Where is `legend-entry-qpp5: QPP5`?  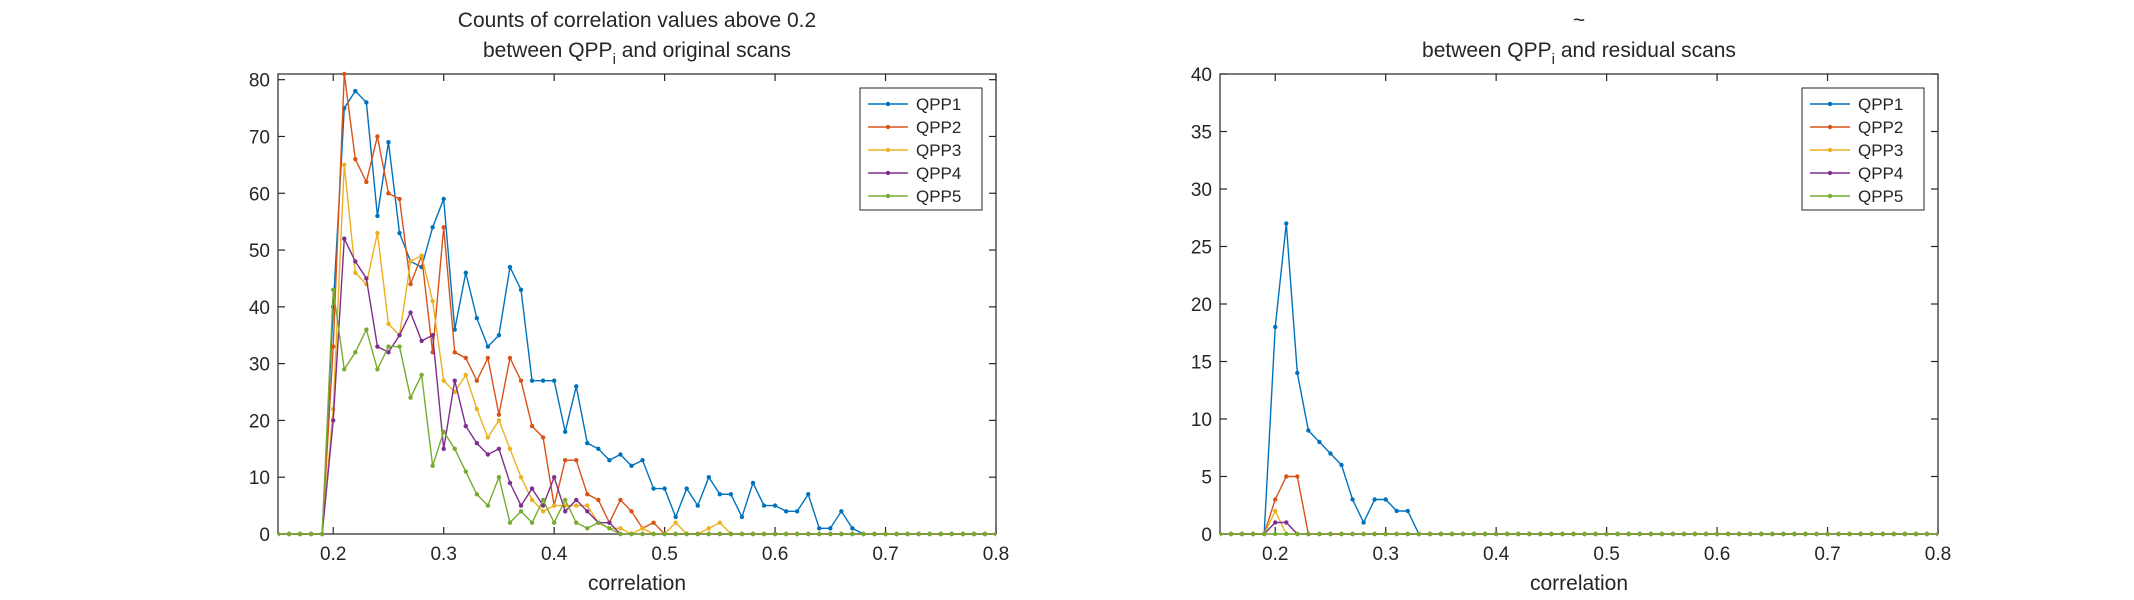
legend-entry-qpp5: QPP5 is located at coordinates (914, 196).